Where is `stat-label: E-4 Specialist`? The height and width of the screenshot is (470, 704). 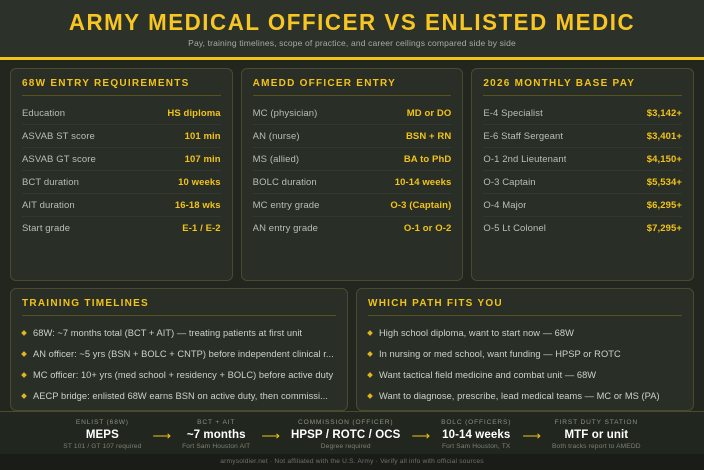
stat-label: E-4 Specialist is located at coordinates (513, 113).